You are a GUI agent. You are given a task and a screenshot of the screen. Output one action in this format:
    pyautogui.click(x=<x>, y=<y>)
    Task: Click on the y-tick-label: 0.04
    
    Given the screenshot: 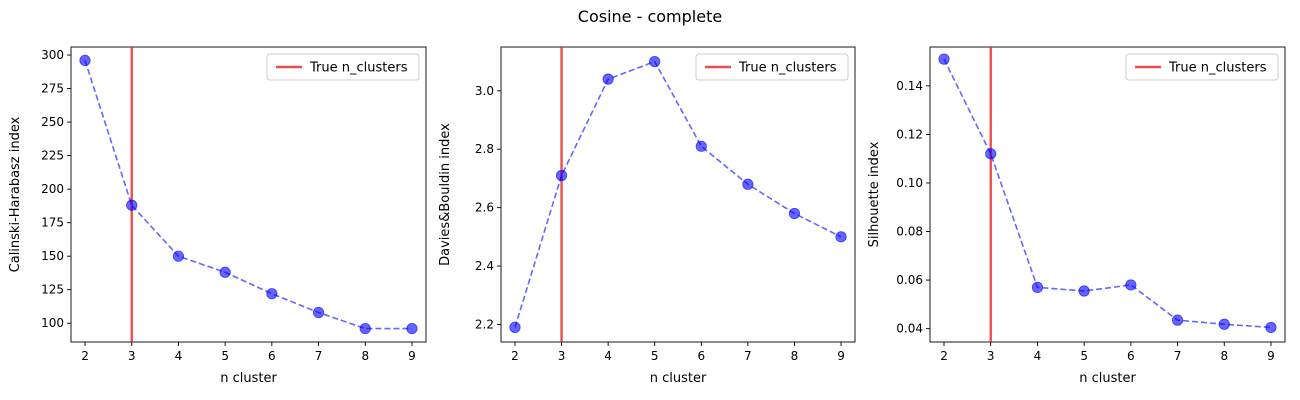 What is the action you would take?
    pyautogui.click(x=909, y=329)
    